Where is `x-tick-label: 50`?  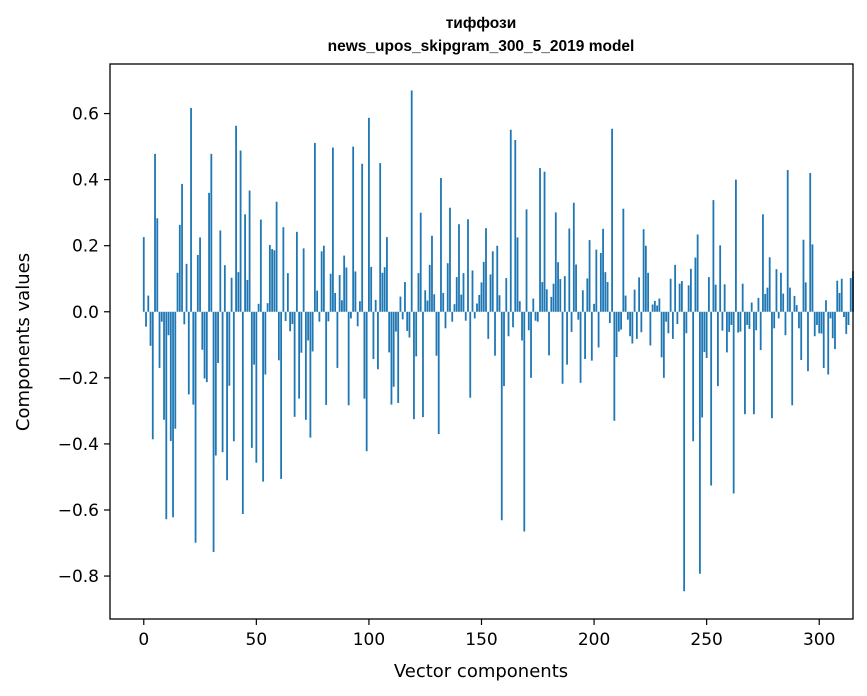
x-tick-label: 50 is located at coordinates (257, 640).